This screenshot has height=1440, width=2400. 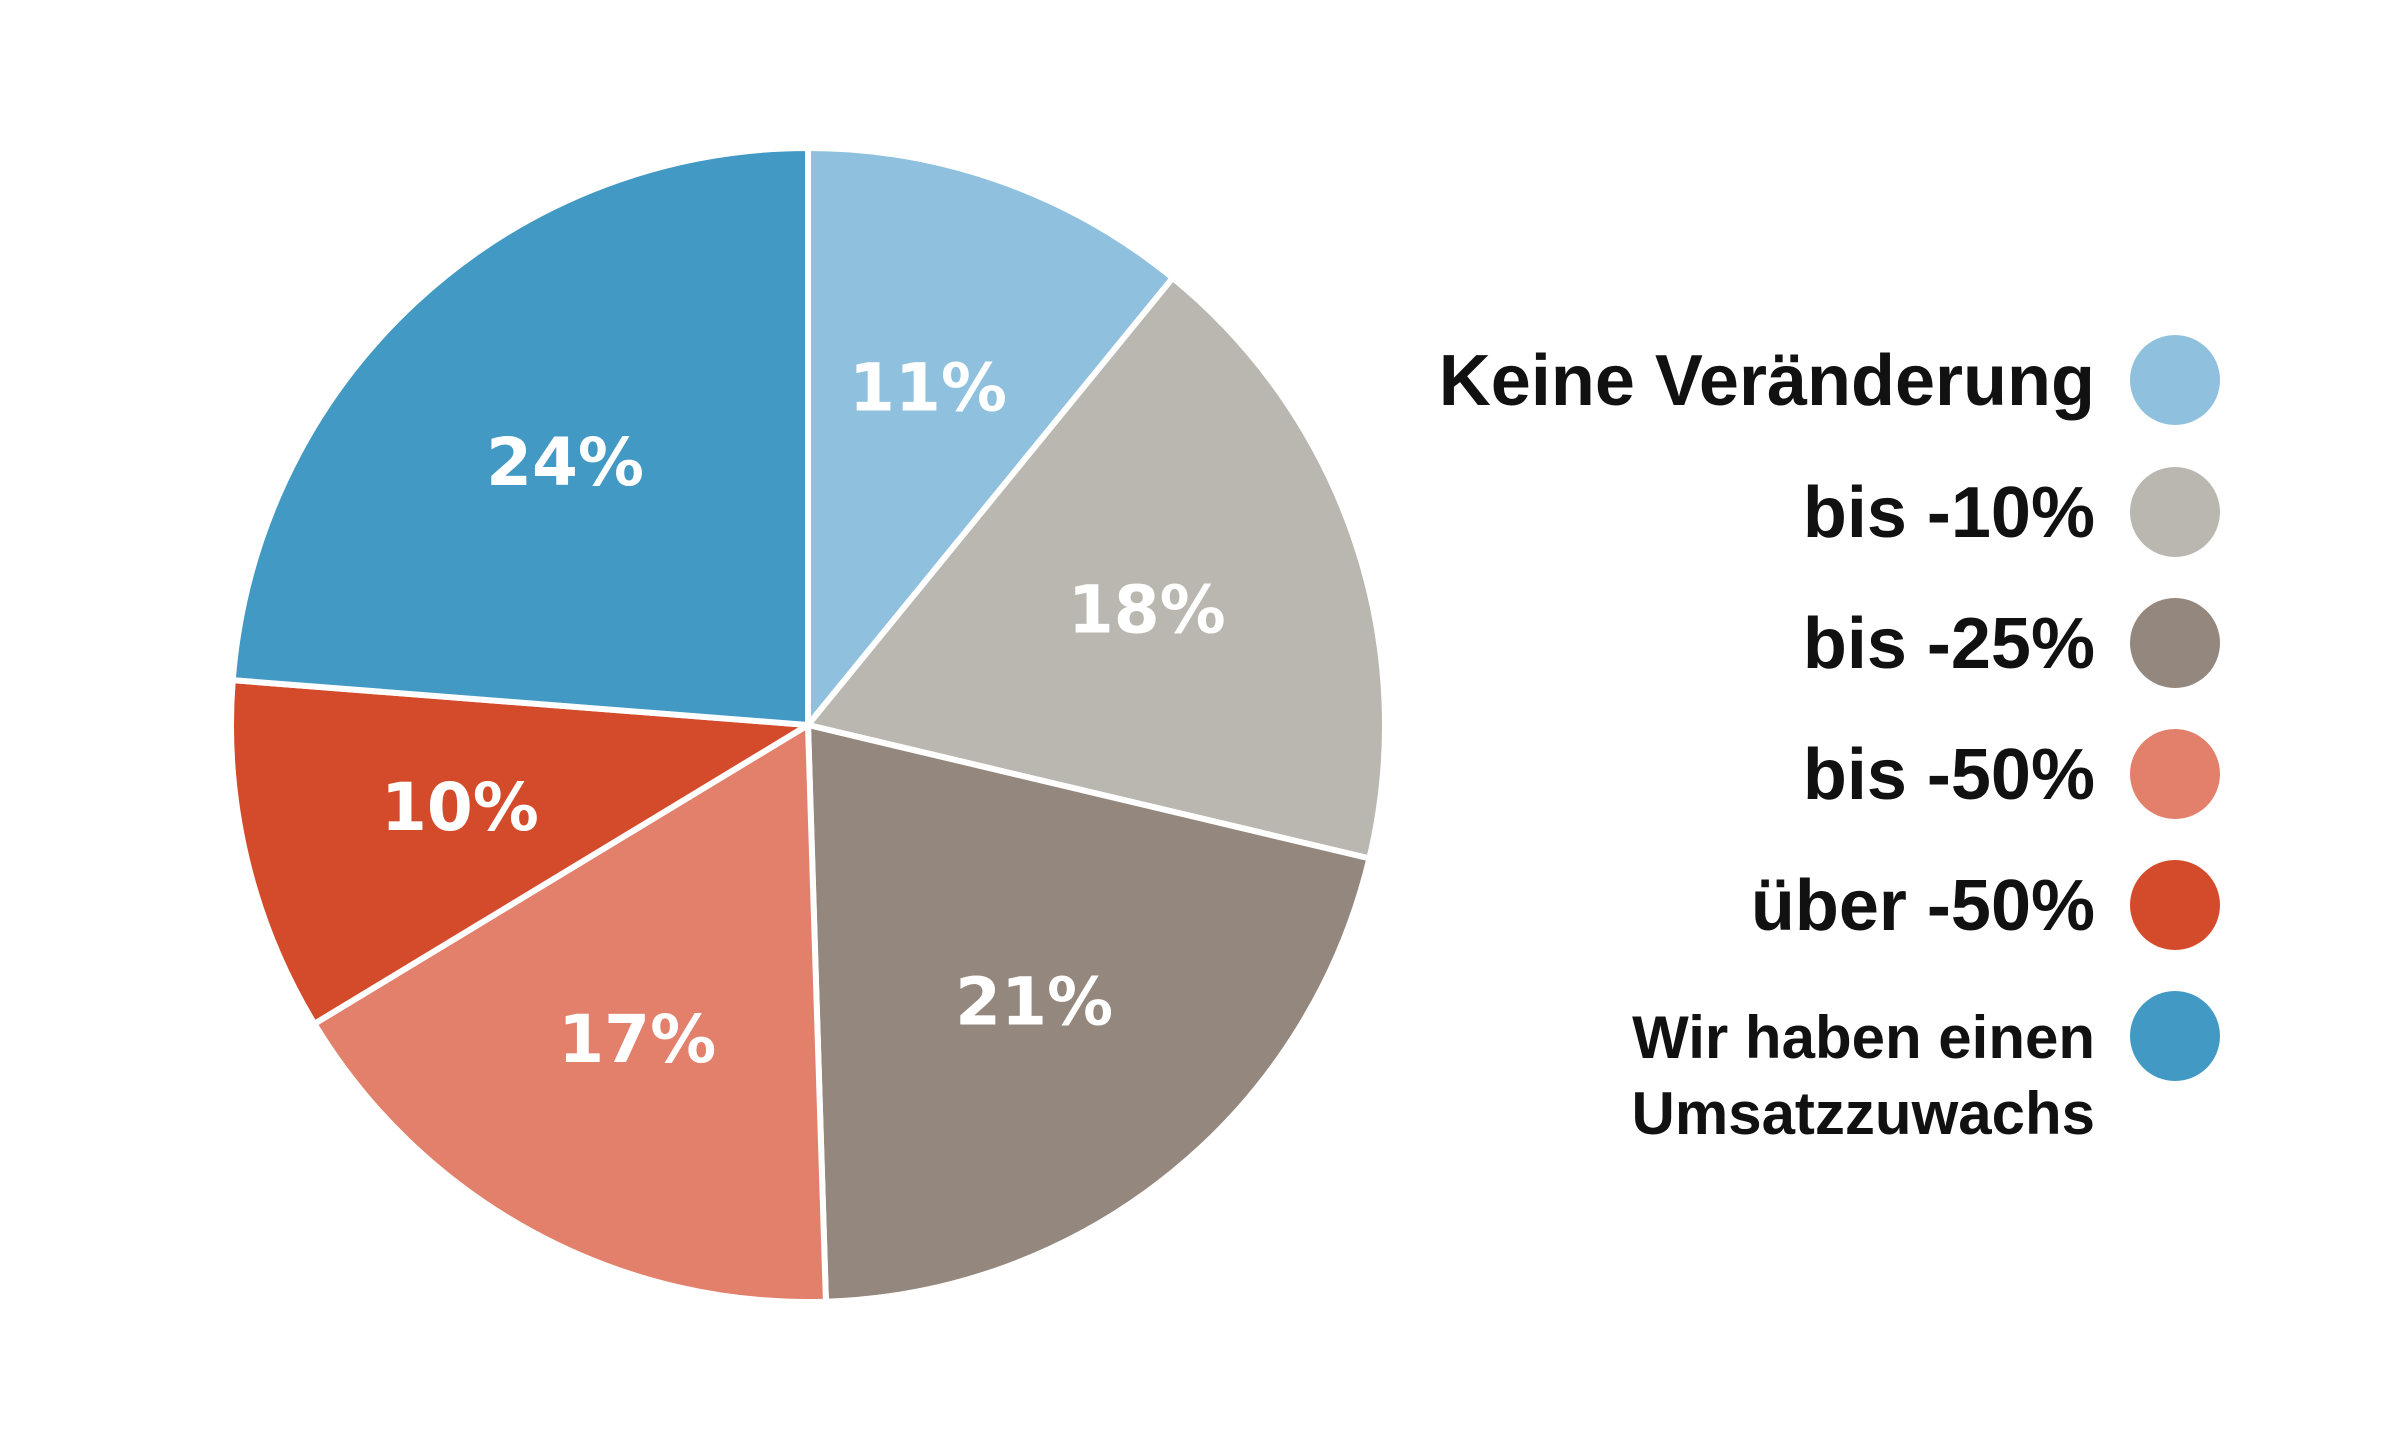 I want to click on legend-label-line: Umsatzzuwachs, so click(x=1863, y=1113).